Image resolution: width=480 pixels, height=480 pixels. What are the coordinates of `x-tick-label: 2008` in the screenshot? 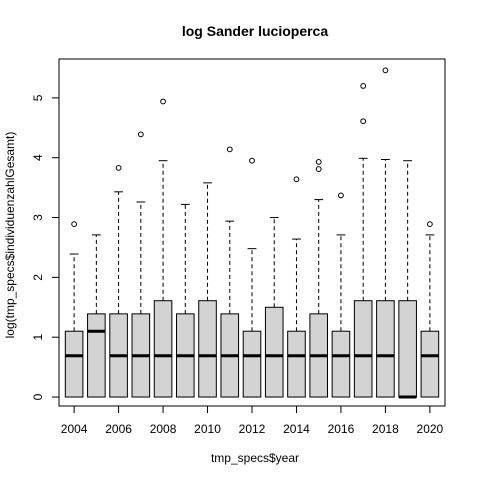 It's located at (163, 429).